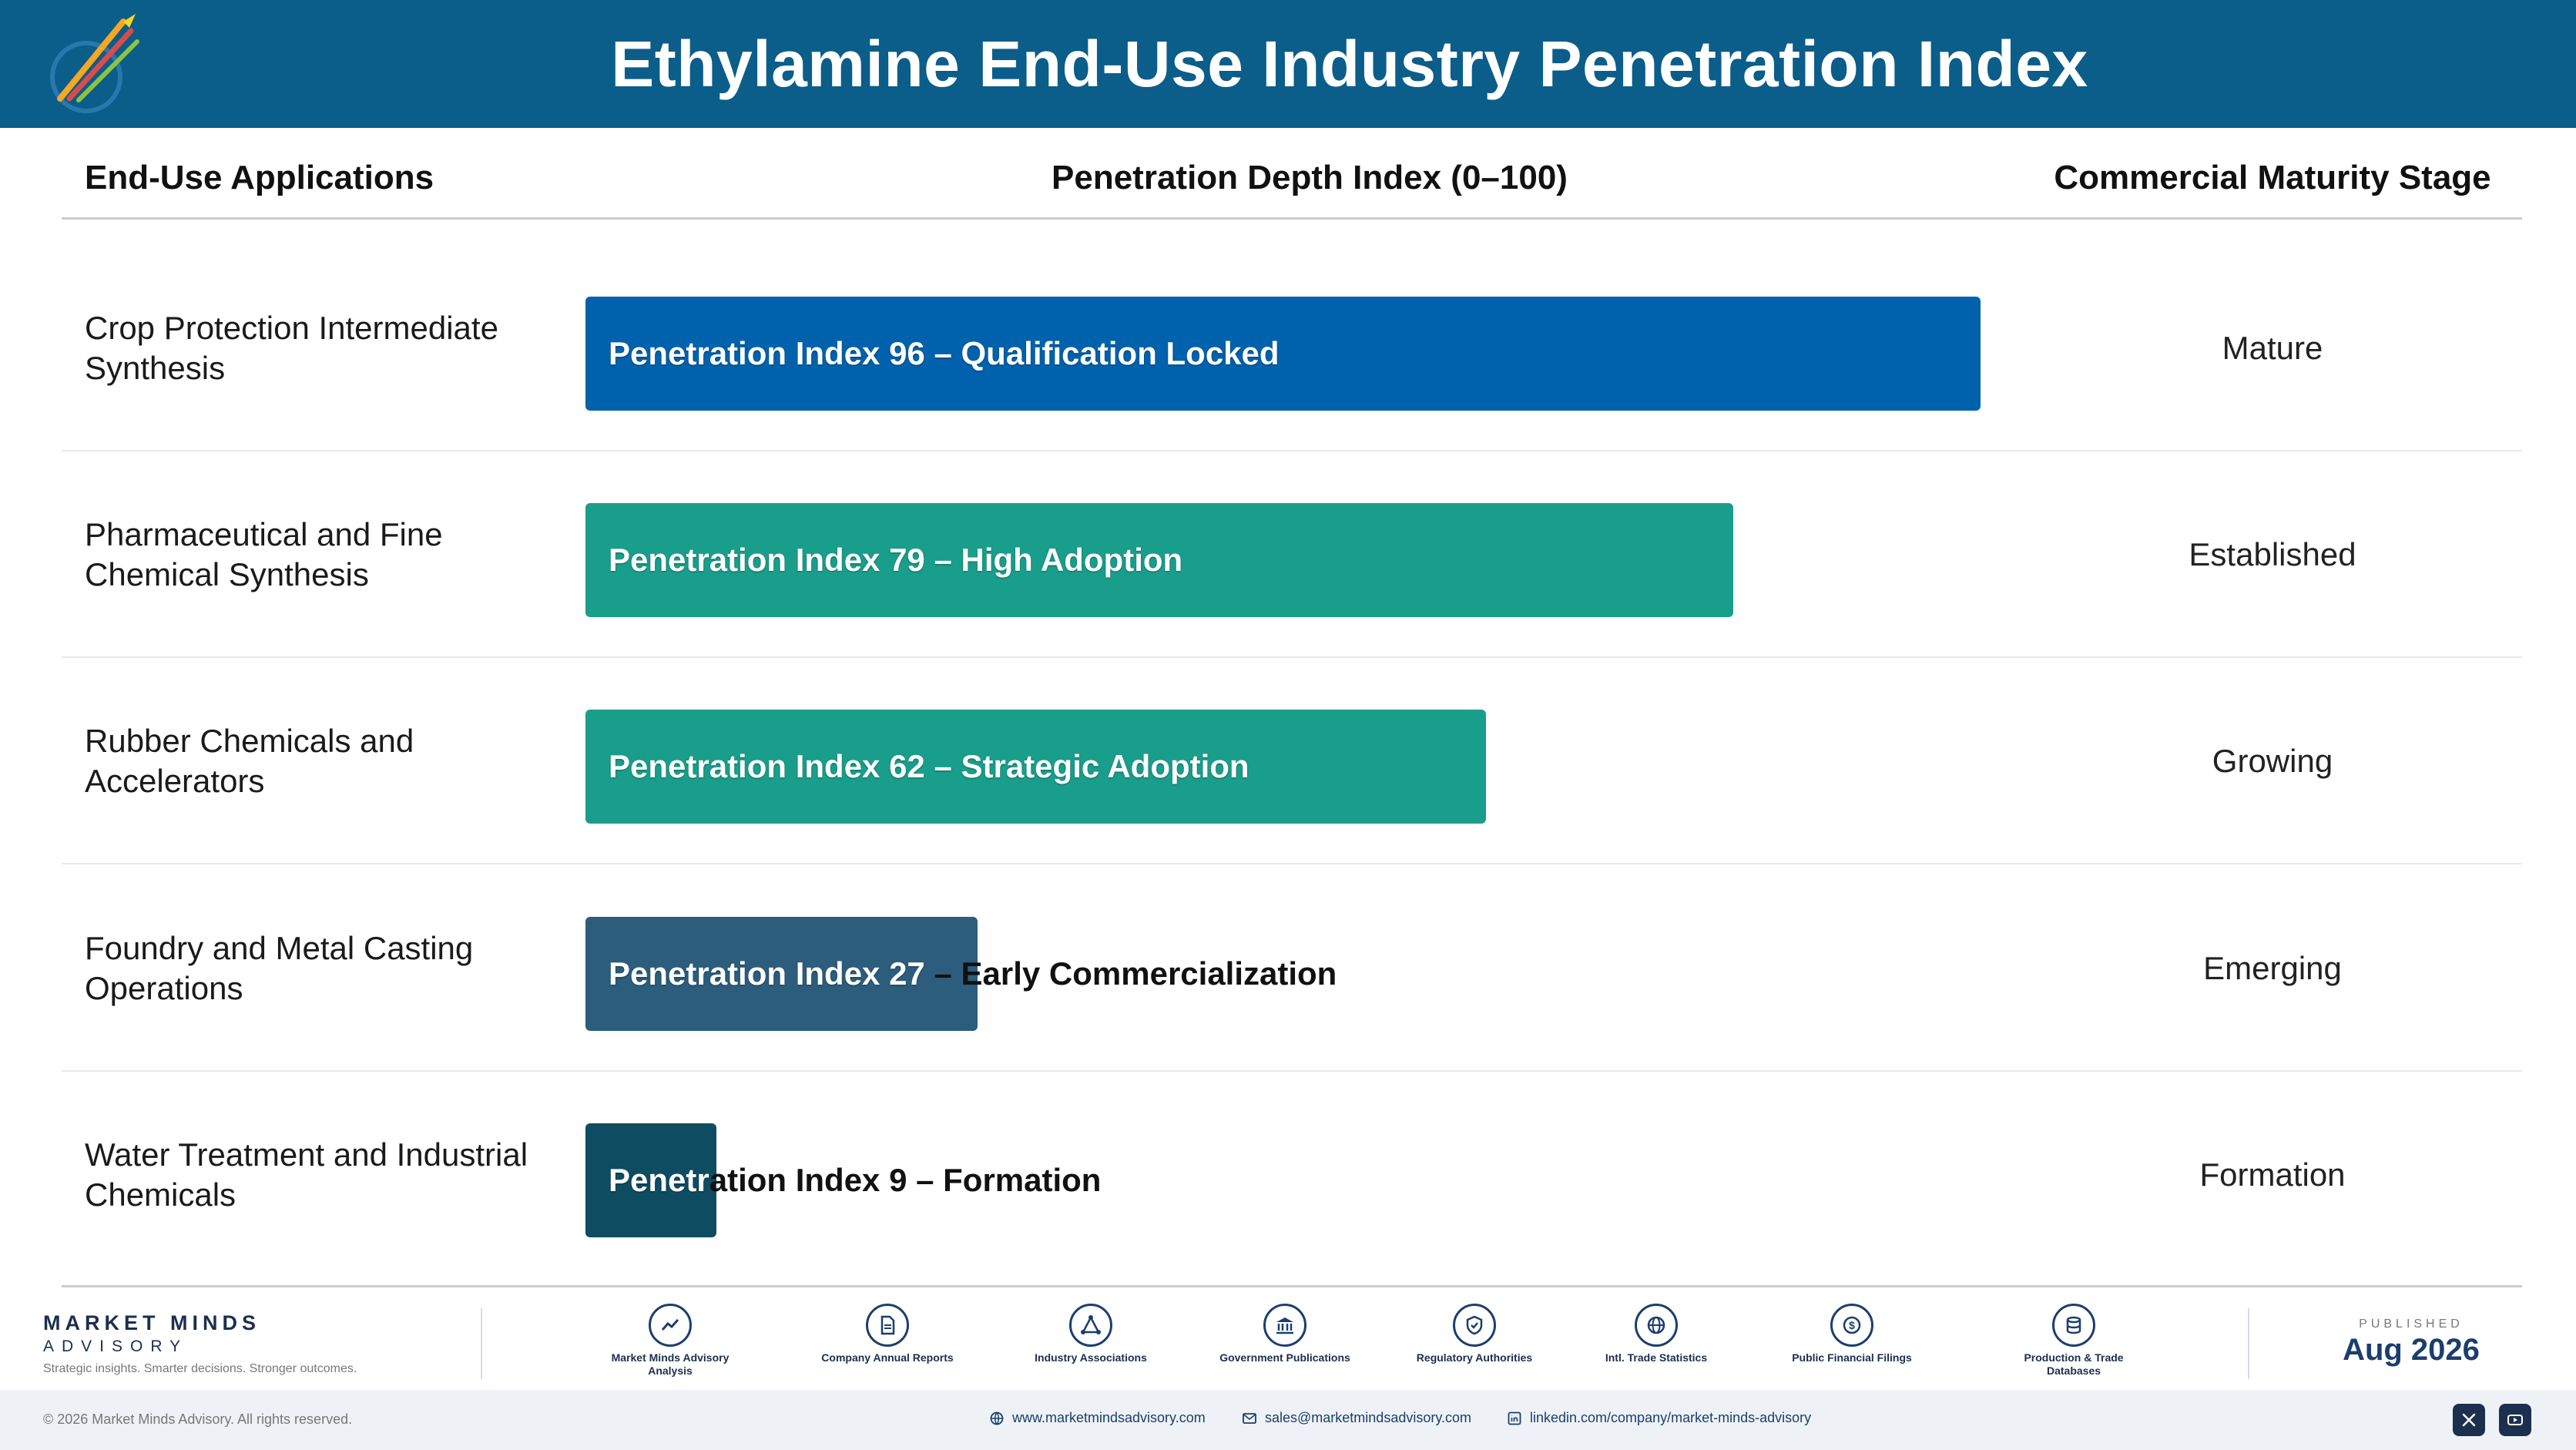 This screenshot has width=2576, height=1450. I want to click on header-divider, so click(1292, 218).